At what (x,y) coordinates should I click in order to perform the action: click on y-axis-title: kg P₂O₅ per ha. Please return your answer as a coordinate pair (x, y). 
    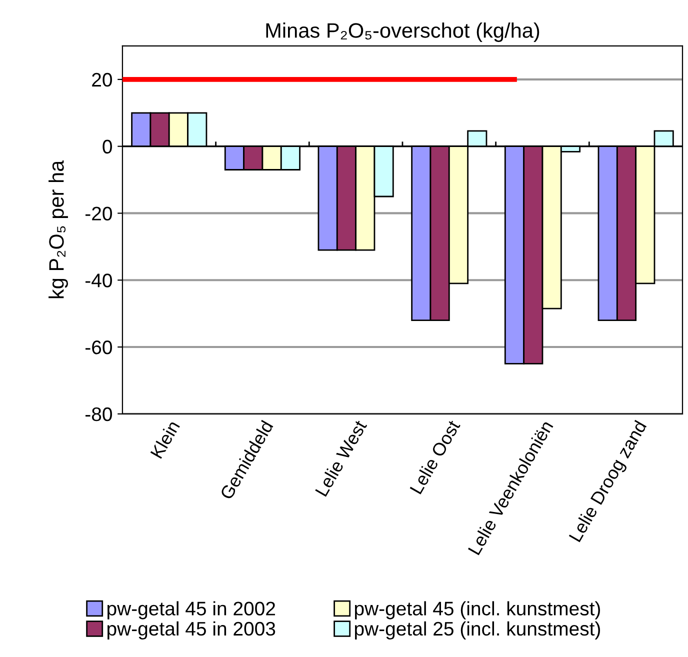
    Looking at the image, I should click on (58, 229).